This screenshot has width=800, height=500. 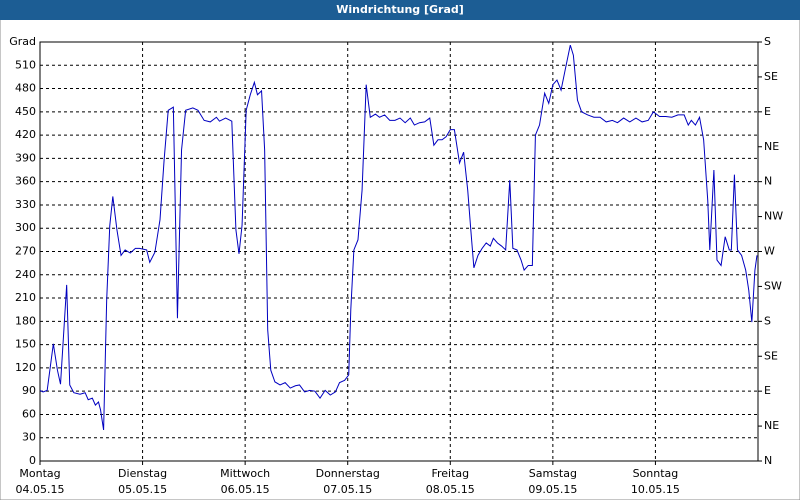 What do you see at coordinates (25, 344) in the screenshot?
I see `y-tick-label: 150` at bounding box center [25, 344].